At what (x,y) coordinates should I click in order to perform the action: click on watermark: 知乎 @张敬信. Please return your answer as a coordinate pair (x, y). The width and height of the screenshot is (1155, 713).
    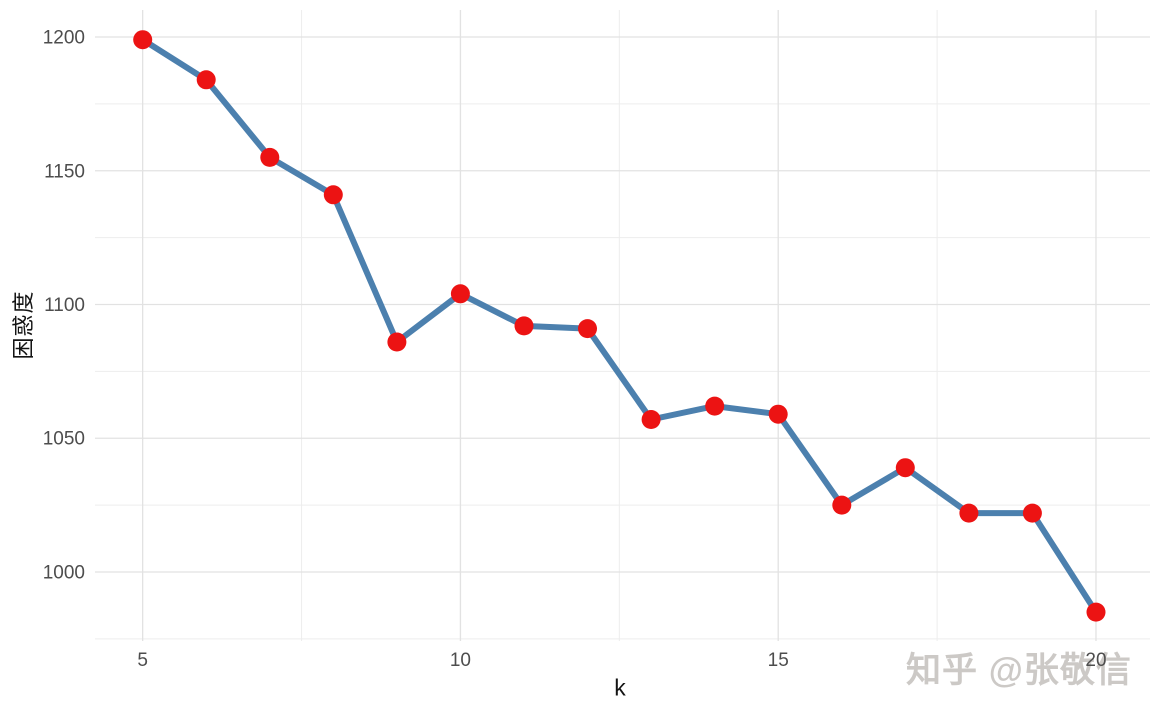
    Looking at the image, I should click on (1019, 670).